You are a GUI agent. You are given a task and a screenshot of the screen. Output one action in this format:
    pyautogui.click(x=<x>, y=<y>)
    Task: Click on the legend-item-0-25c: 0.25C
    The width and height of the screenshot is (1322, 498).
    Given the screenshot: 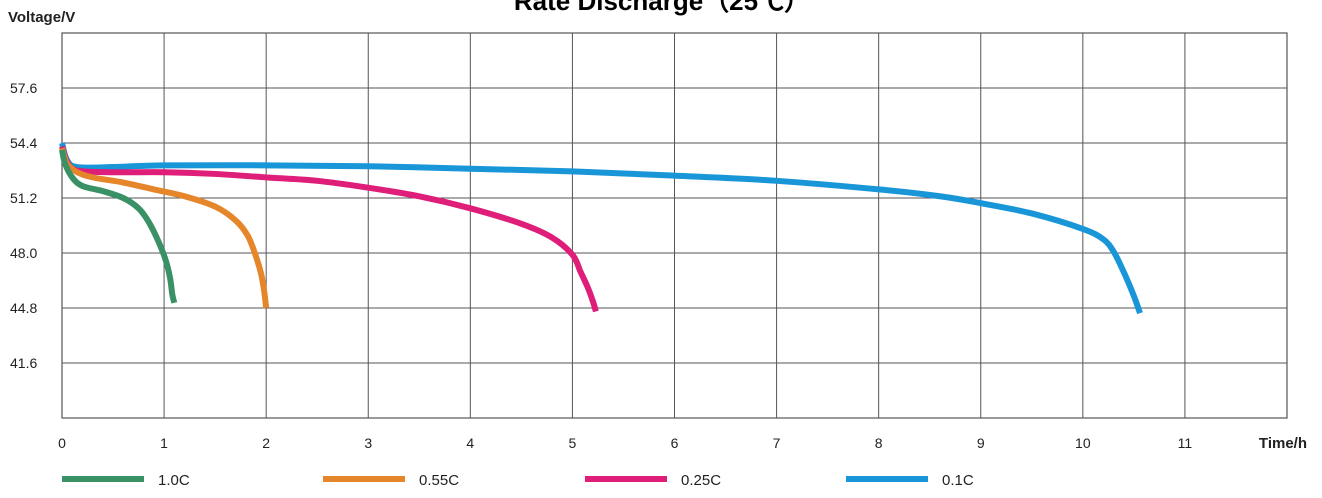 What is the action you would take?
    pyautogui.click(x=653, y=480)
    